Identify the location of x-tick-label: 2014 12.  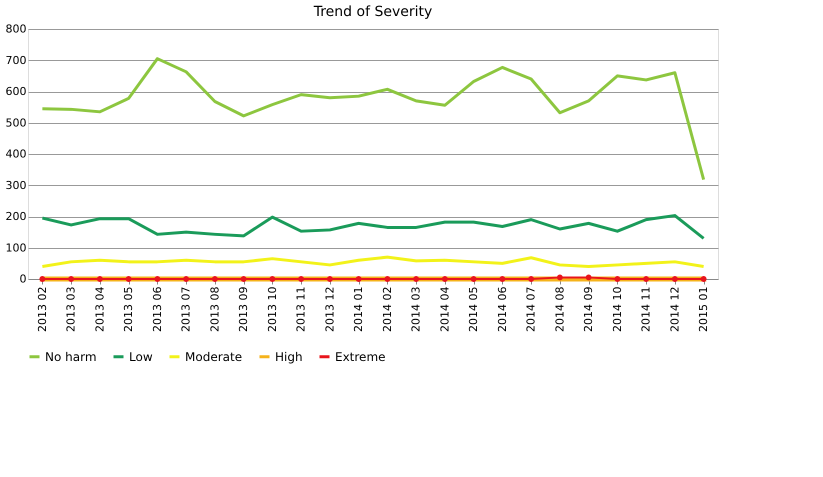
(675, 309).